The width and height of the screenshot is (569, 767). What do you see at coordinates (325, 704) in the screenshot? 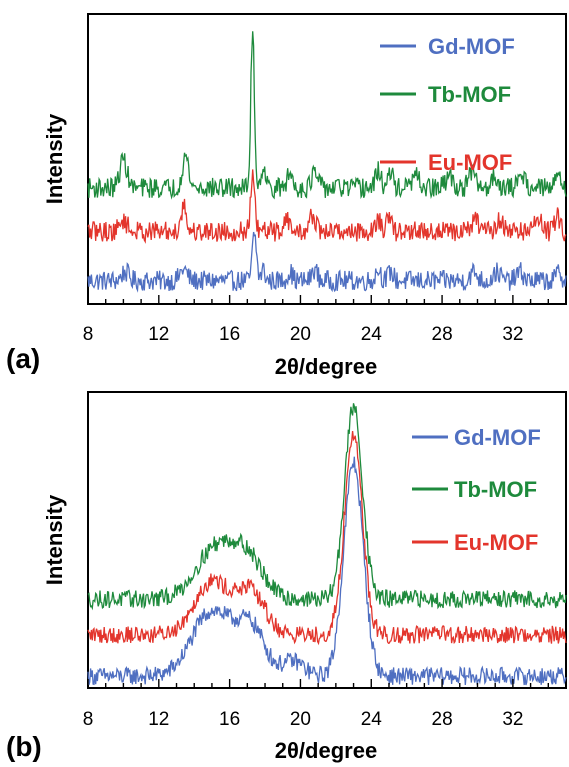
I see `x-ticks-b: 8 12 16 20 24 28 32` at bounding box center [325, 704].